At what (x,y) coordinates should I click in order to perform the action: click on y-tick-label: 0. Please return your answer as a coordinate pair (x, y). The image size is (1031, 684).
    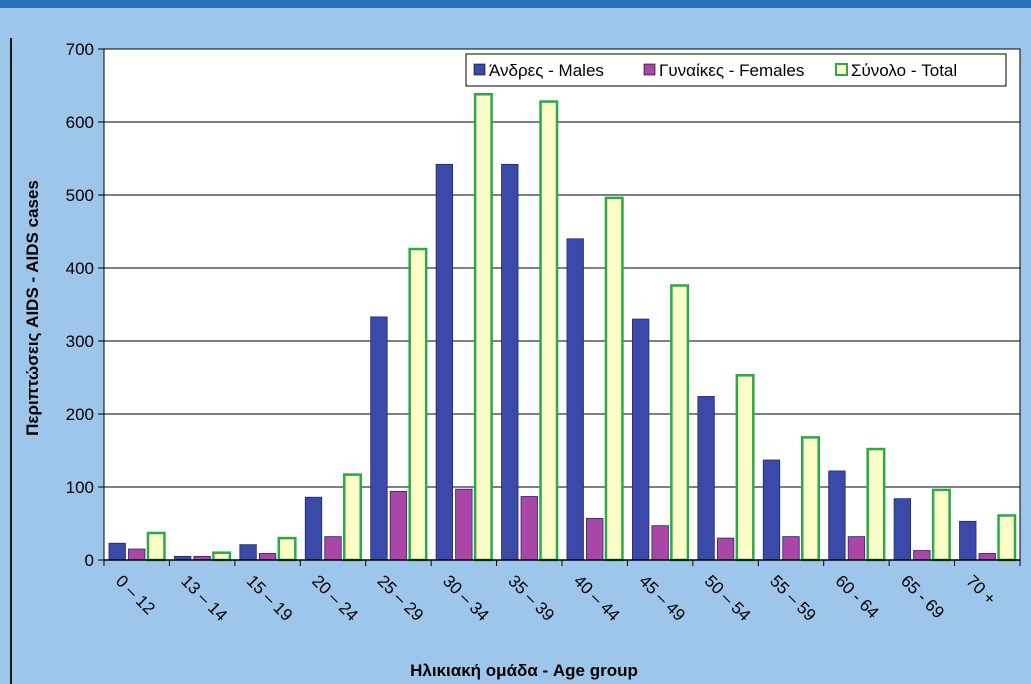
    Looking at the image, I should click on (89, 560).